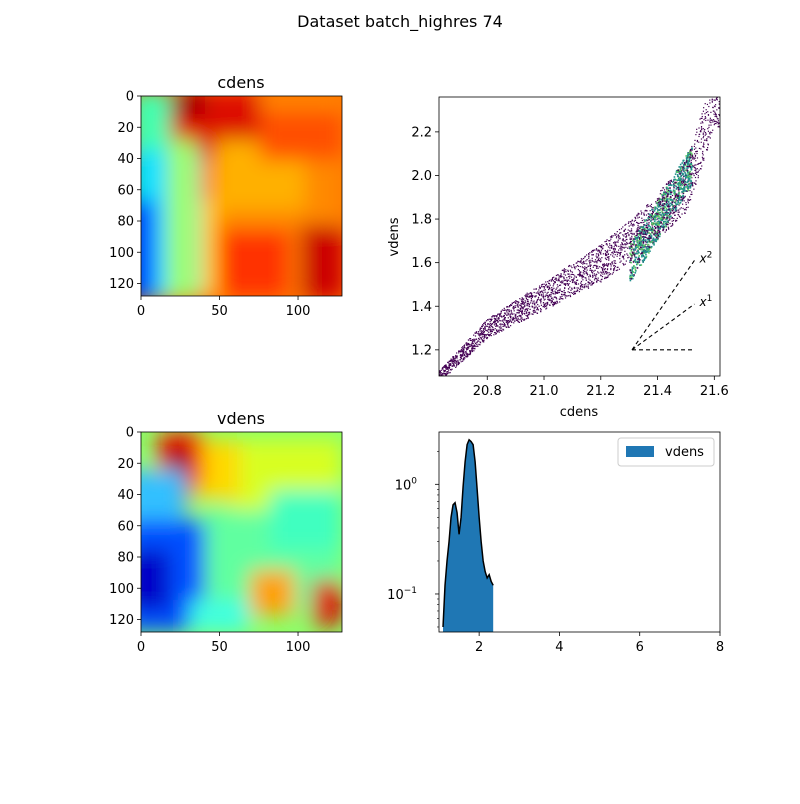  Describe the element at coordinates (579, 226) in the screenshot. I see `scatter-points` at that location.